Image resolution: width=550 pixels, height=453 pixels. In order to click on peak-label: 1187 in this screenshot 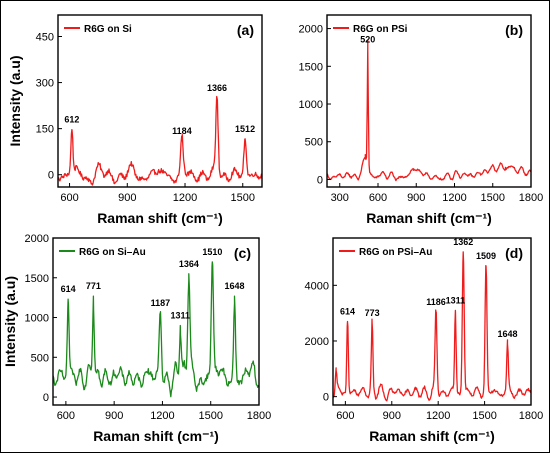, I will do `click(161, 303)`.